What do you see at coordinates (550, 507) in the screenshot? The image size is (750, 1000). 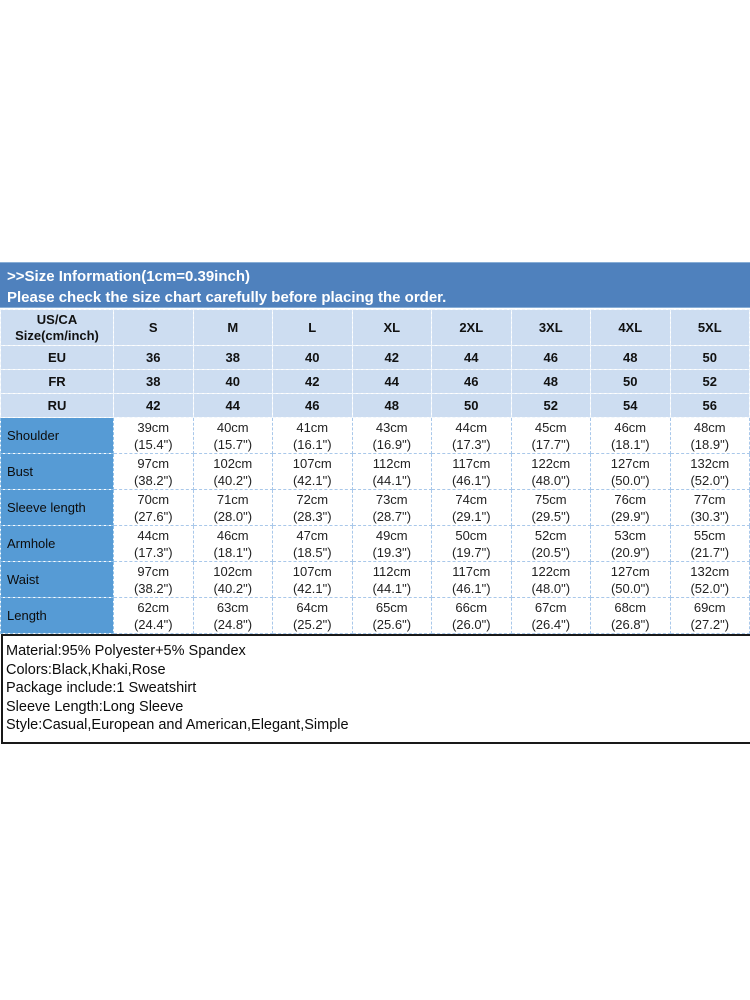 I see `cell: 75cm (29.5")` at bounding box center [550, 507].